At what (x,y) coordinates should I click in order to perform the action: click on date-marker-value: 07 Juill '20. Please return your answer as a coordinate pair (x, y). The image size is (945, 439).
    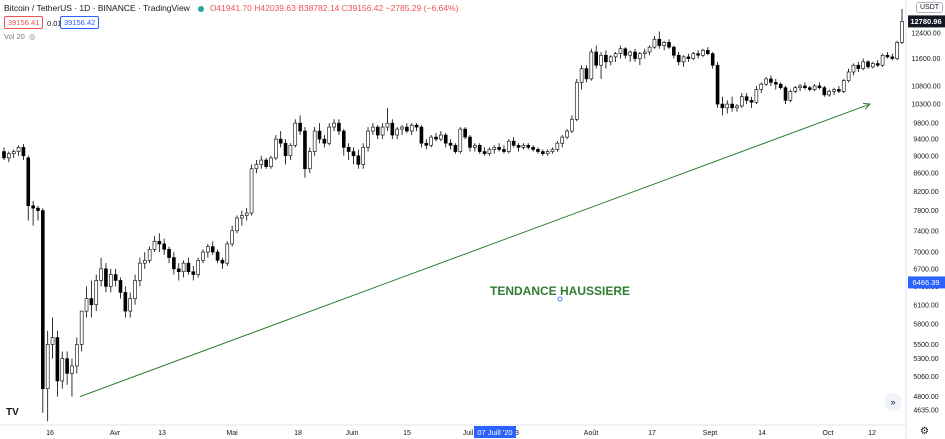
    Looking at the image, I should click on (494, 432).